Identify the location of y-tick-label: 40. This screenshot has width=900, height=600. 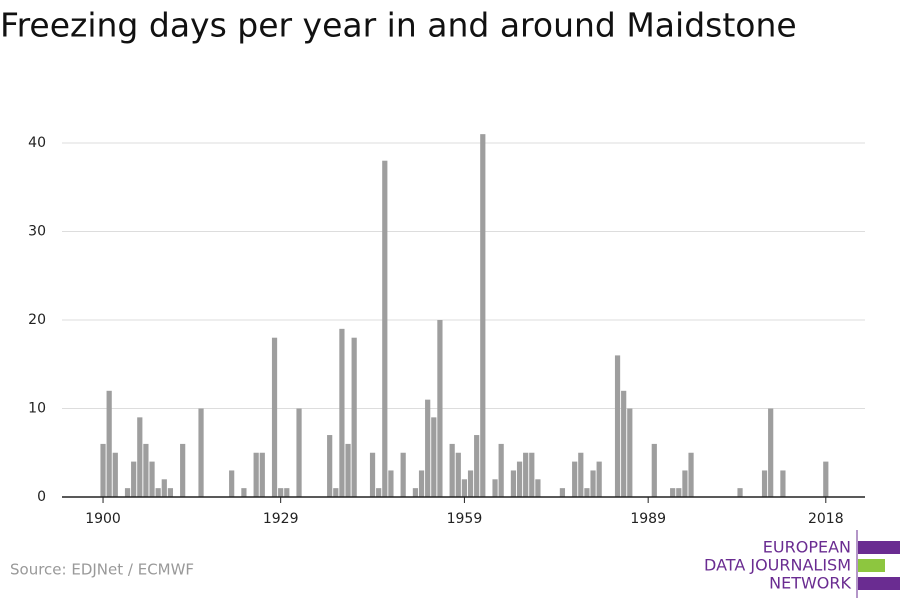
(37, 143).